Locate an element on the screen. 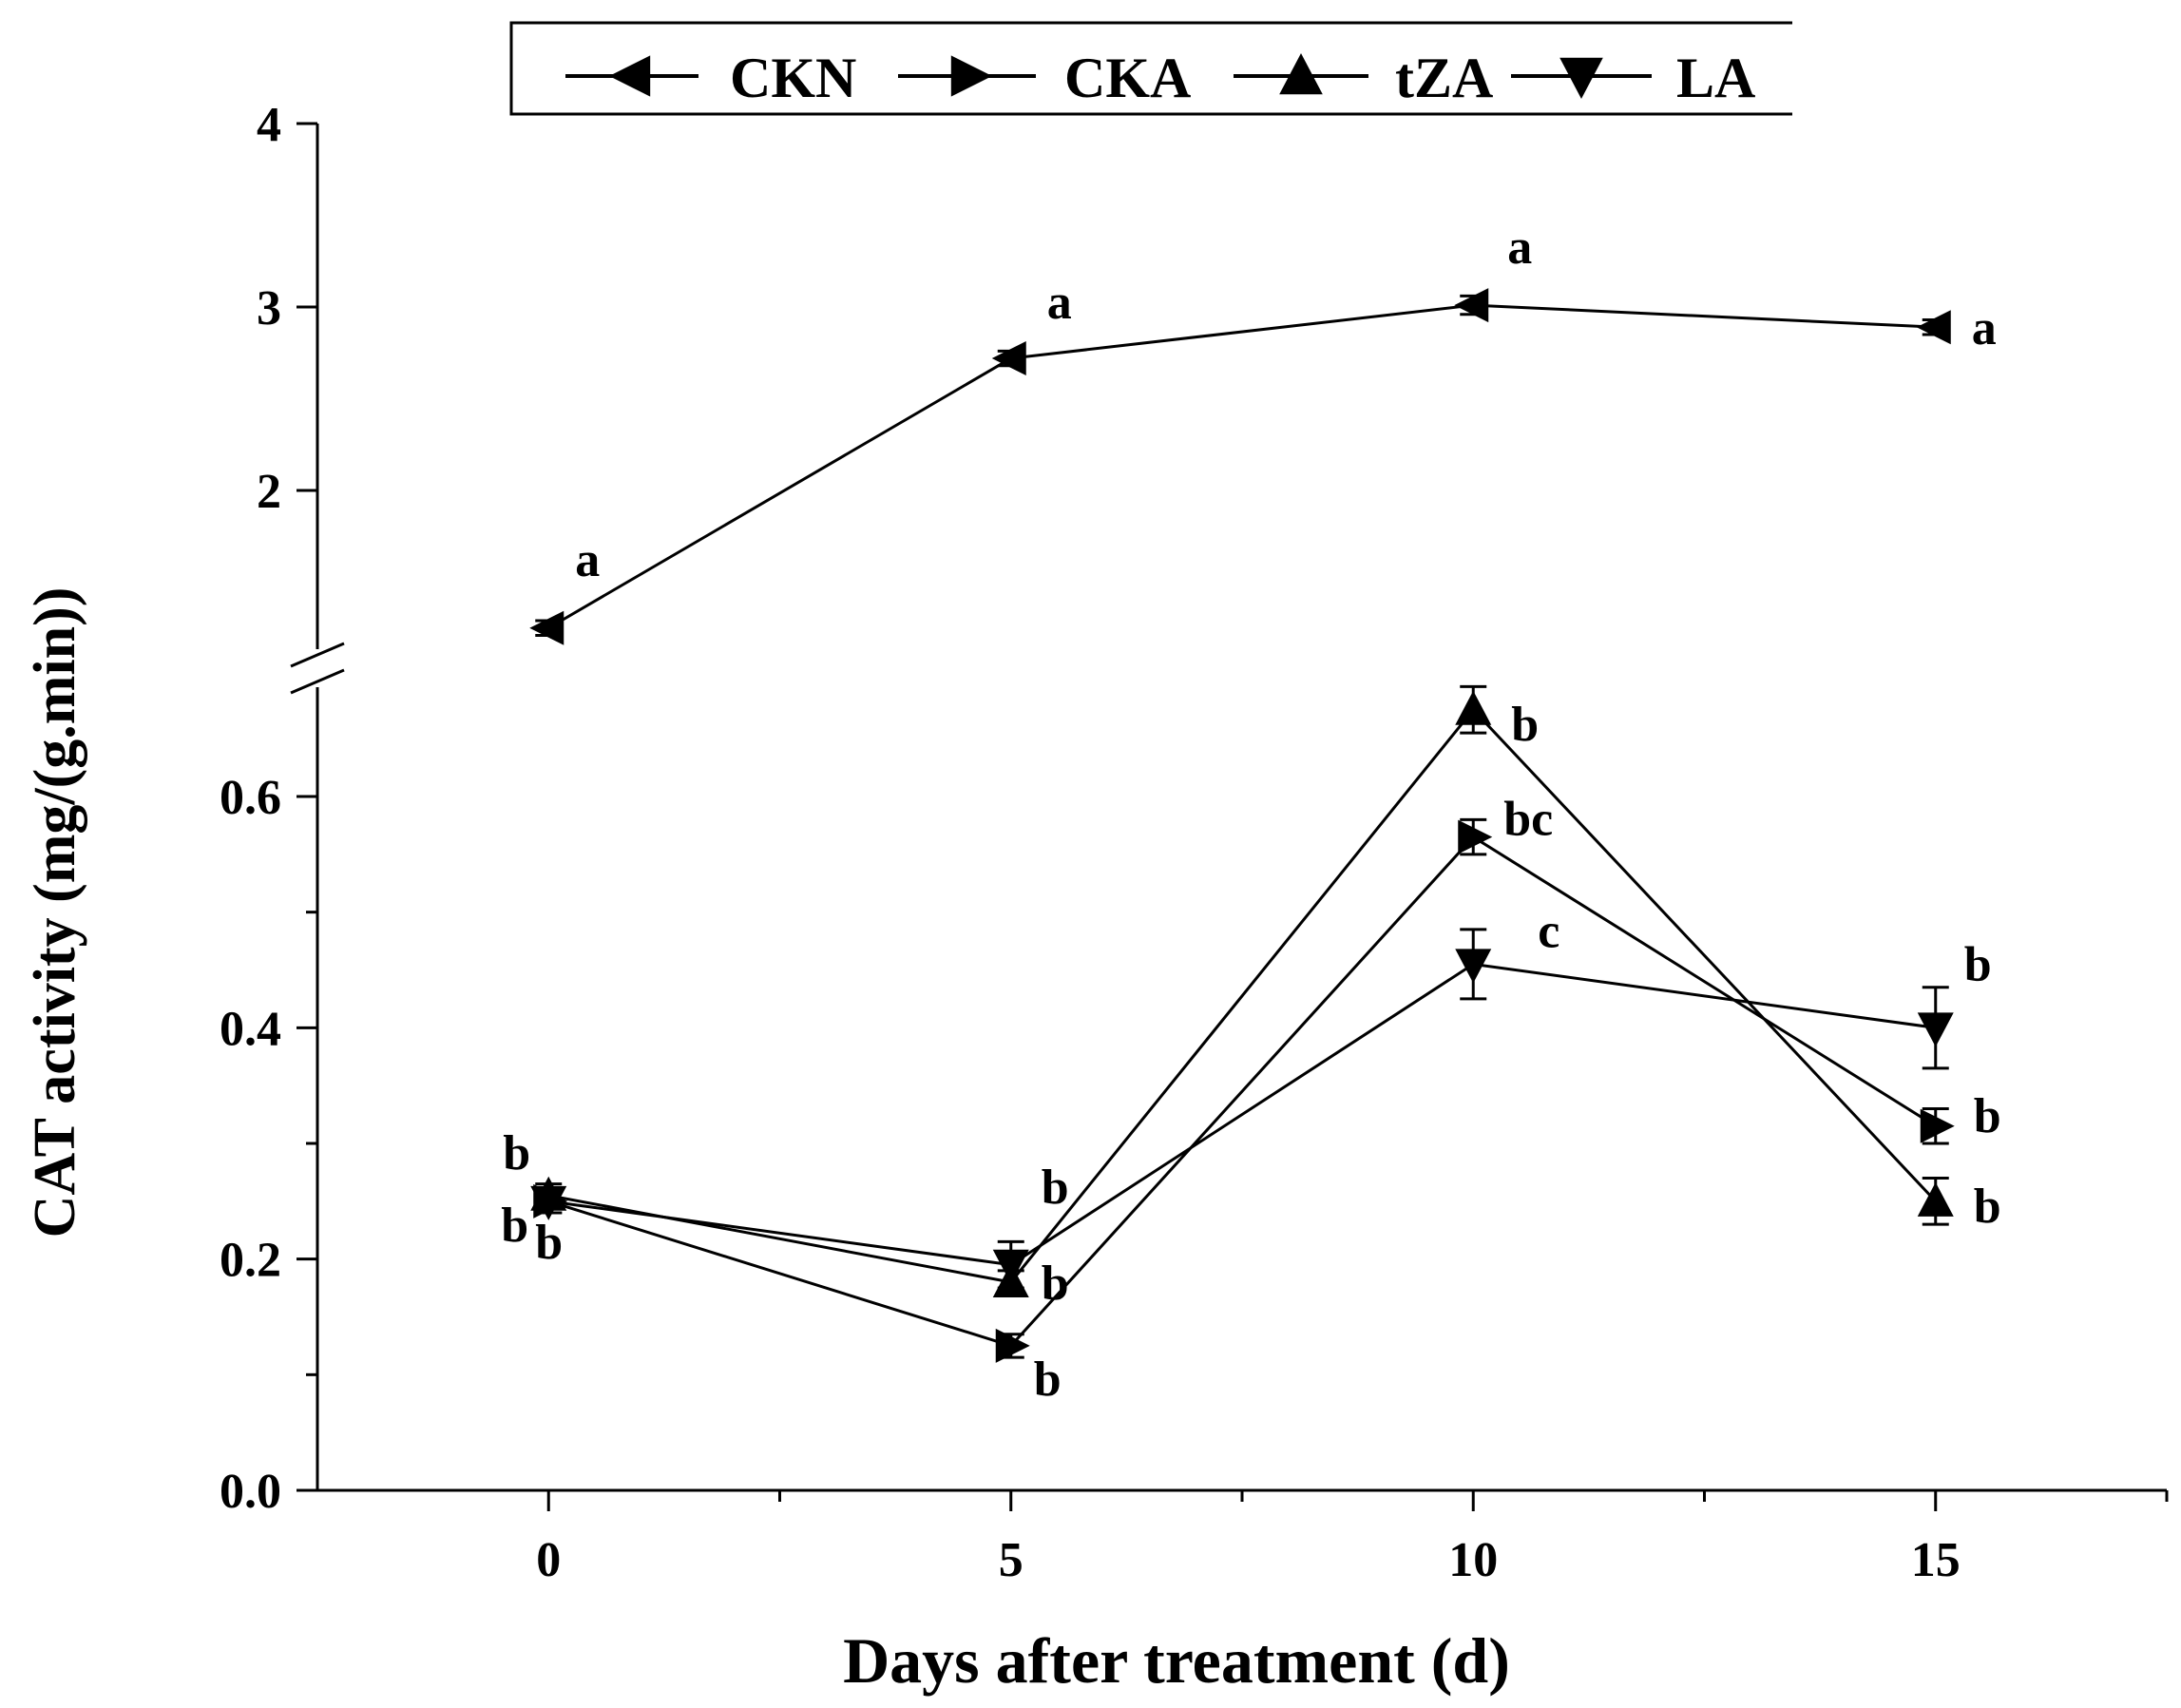 The image size is (2181, 1708). legend-label: LA is located at coordinates (1715, 78).